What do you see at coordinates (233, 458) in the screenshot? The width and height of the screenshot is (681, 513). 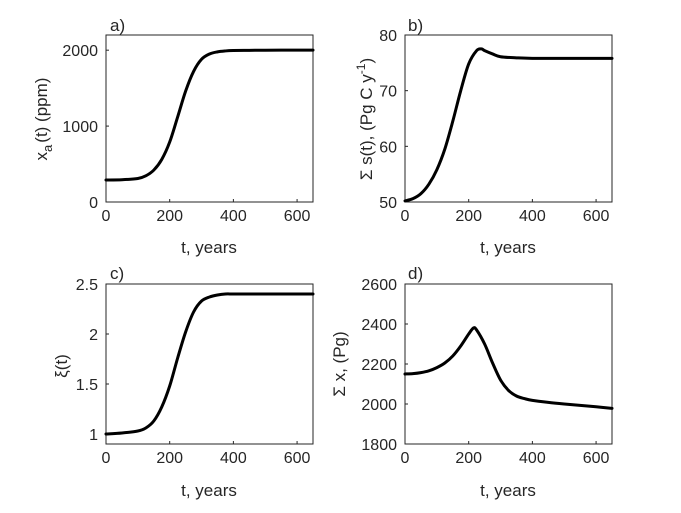 I see `panel-c-xtick-label: 400` at bounding box center [233, 458].